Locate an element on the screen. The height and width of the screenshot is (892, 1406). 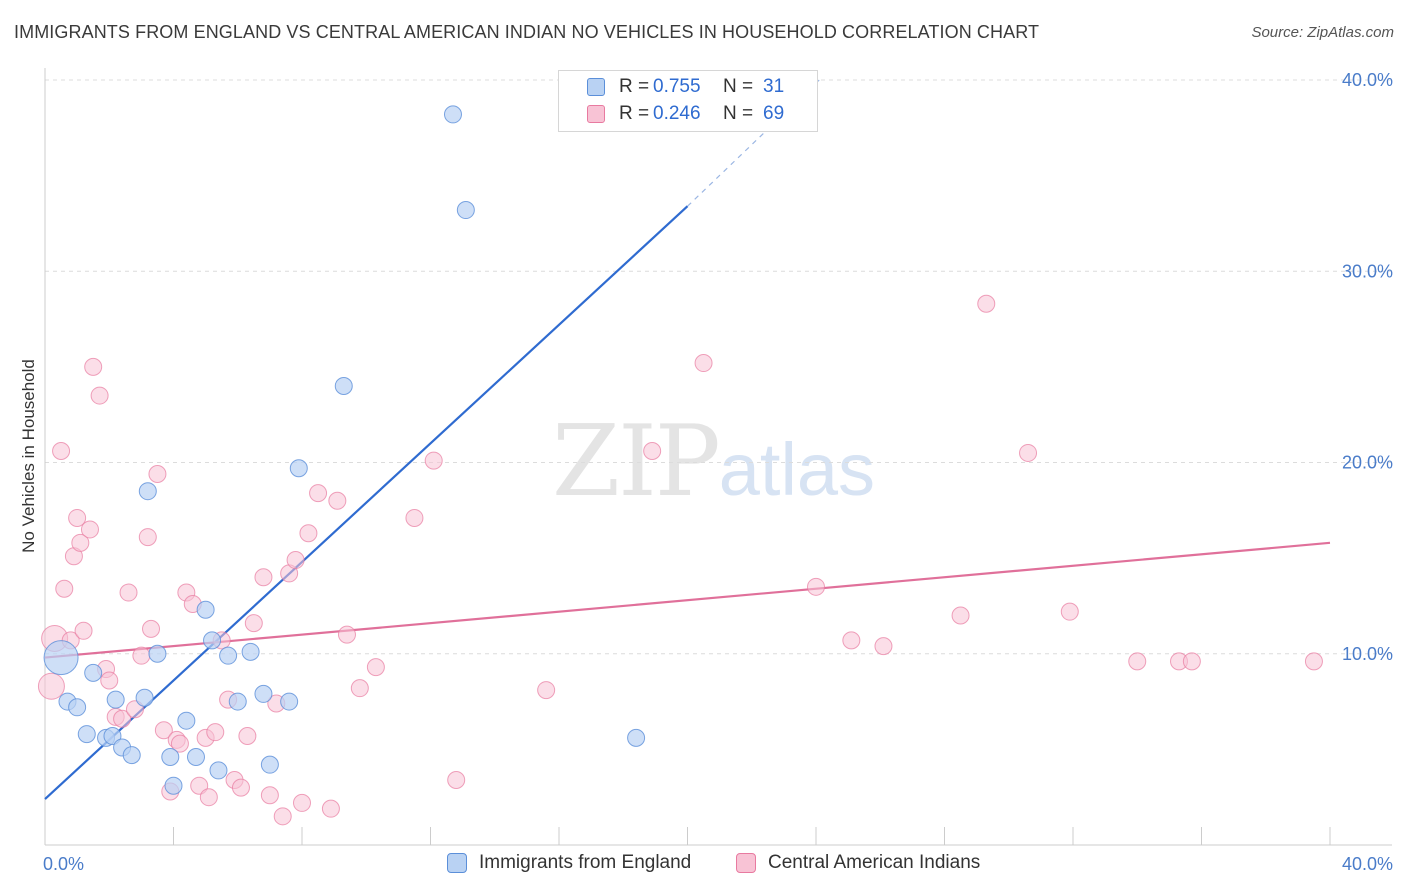
legend-row-central: R = 0.246 N = 69 is located at coordinates (685, 114).